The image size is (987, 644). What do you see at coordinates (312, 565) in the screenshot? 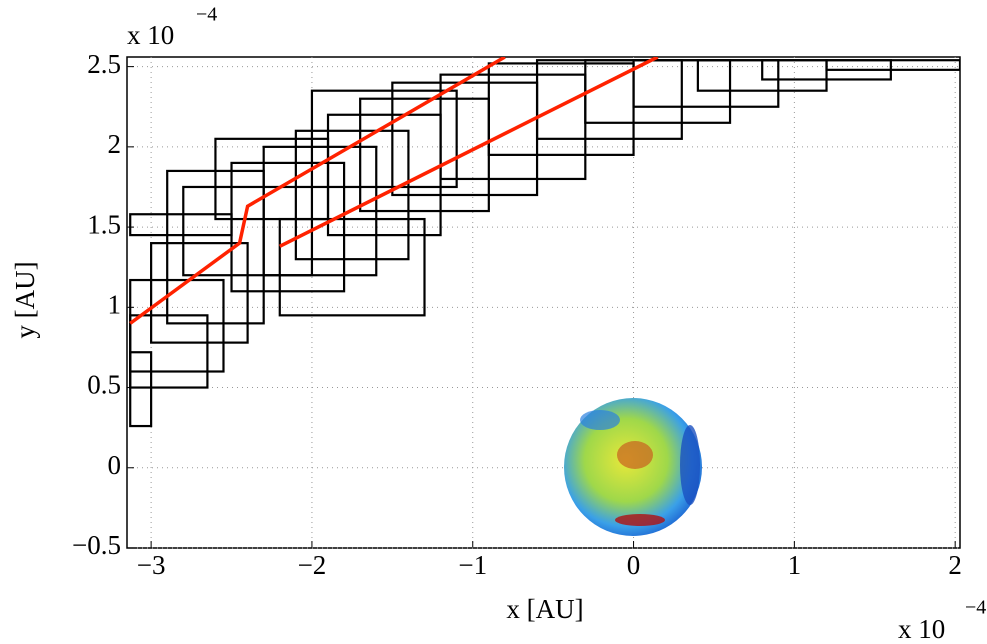
I see `x-tick-label: −2` at bounding box center [312, 565].